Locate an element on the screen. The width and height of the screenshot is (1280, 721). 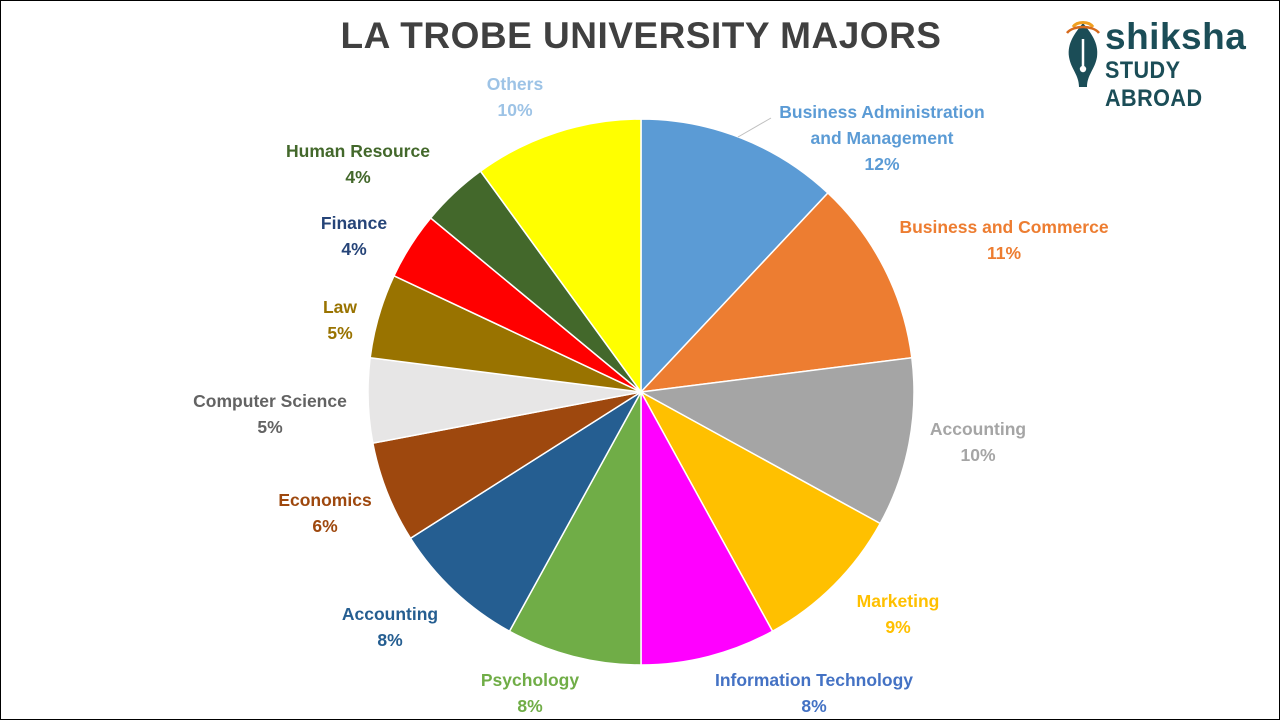
slice-label-5: Psychology 8% is located at coordinates (530, 693).